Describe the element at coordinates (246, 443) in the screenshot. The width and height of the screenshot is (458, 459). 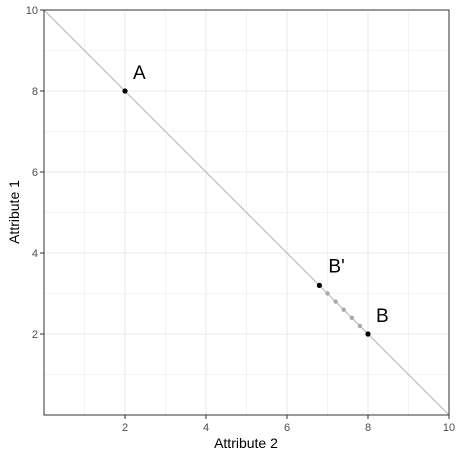
I see `x-axis-title: Attribute 2` at that location.